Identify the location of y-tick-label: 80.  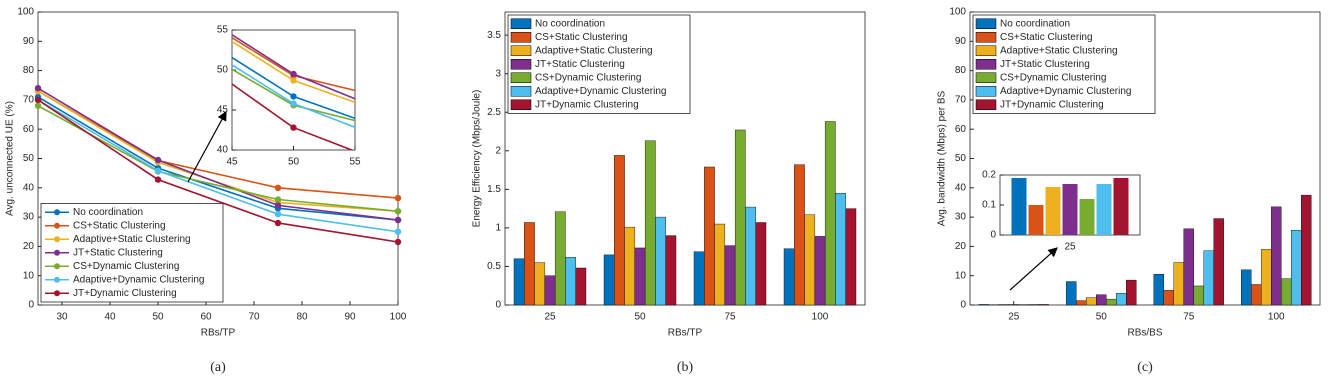
(29, 70).